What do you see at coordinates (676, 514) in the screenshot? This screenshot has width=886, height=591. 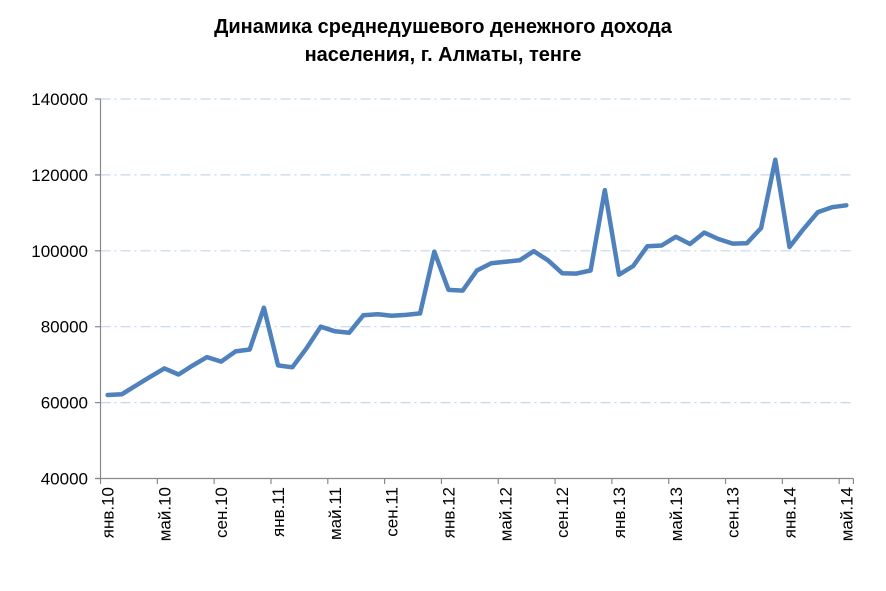 I see `x-axis-tick-label: май.13` at bounding box center [676, 514].